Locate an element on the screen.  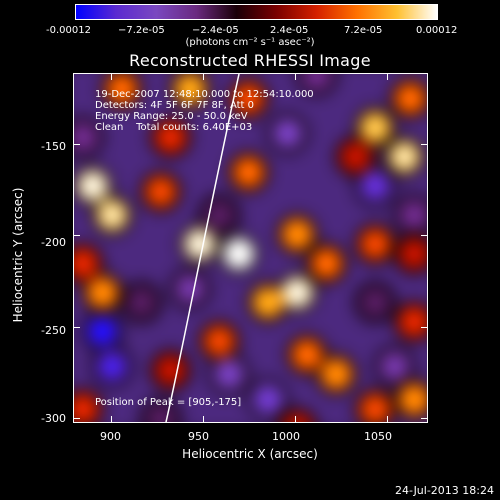
annotation-detectors: Detectors: 4F 5F 6F 7F 8F, Att 0 is located at coordinates (175, 105).